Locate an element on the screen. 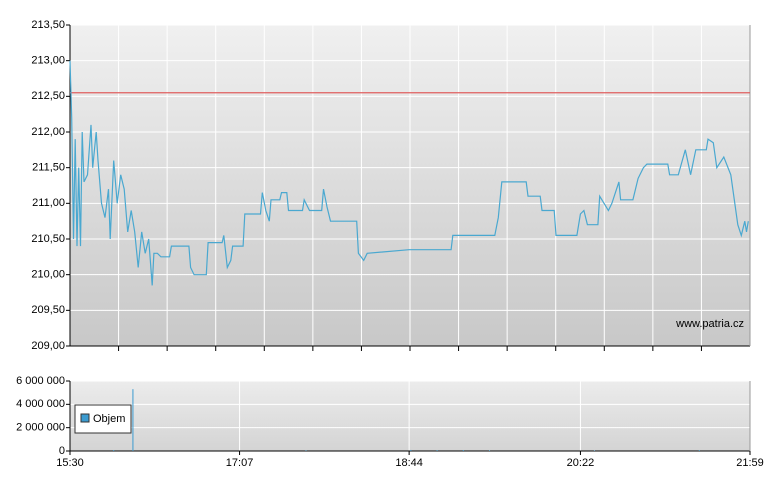 The image size is (780, 490). x-tick-label: 15:30 is located at coordinates (70, 463).